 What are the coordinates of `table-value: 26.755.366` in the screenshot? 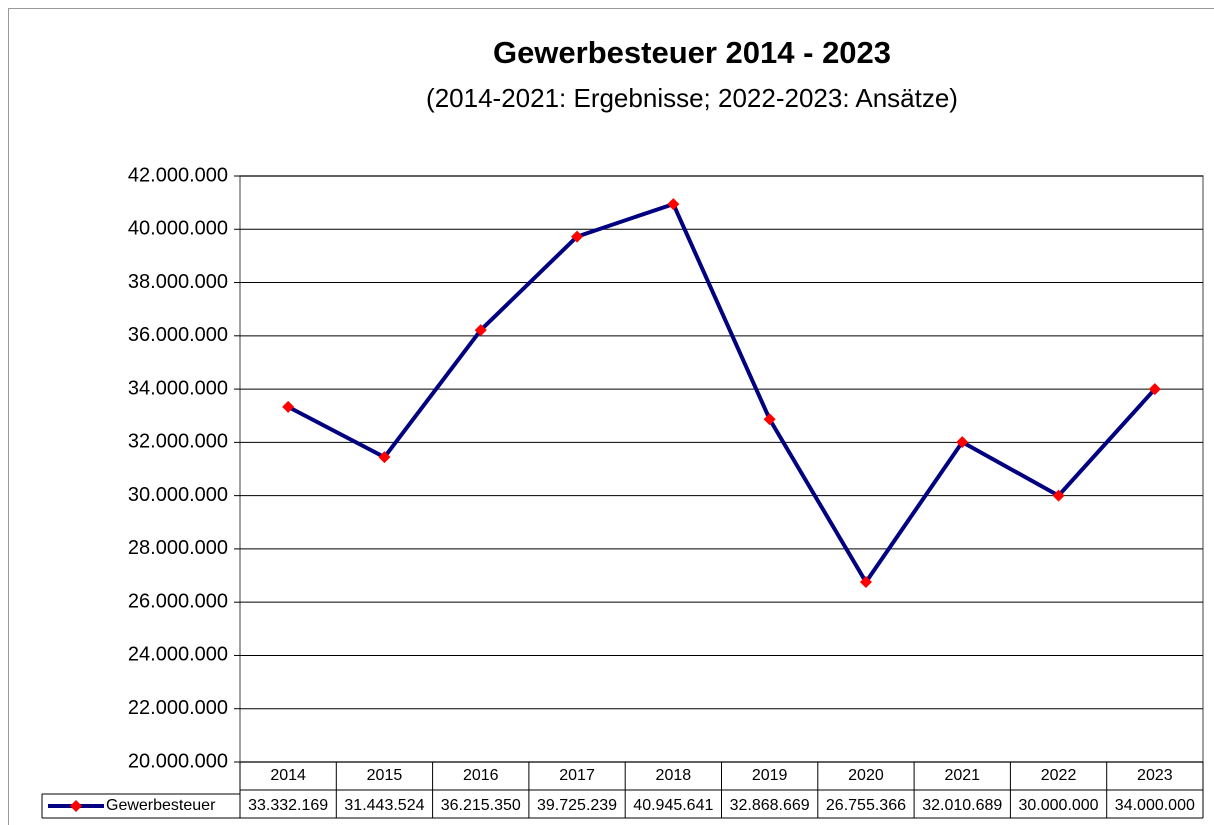 It's located at (866, 805).